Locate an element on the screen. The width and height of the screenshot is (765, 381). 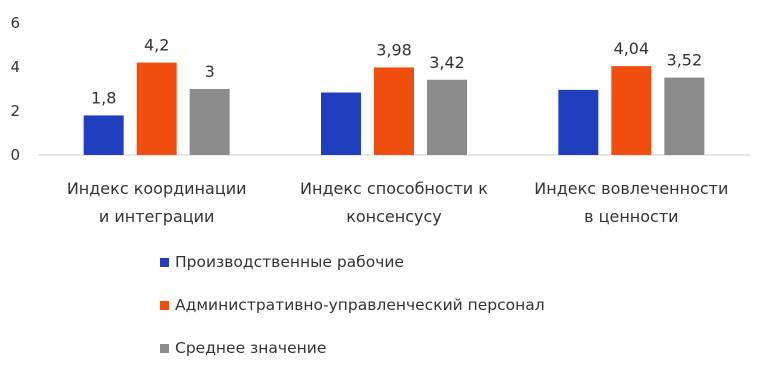
category-label-1-line-2: и интеграции is located at coordinates (157, 216).